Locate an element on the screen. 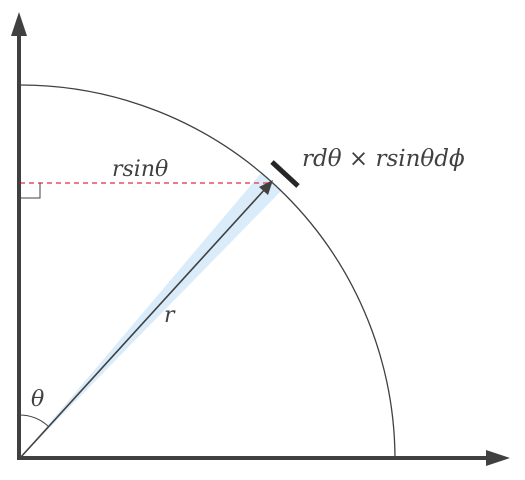  right-angle-marker is located at coordinates (30, 191).